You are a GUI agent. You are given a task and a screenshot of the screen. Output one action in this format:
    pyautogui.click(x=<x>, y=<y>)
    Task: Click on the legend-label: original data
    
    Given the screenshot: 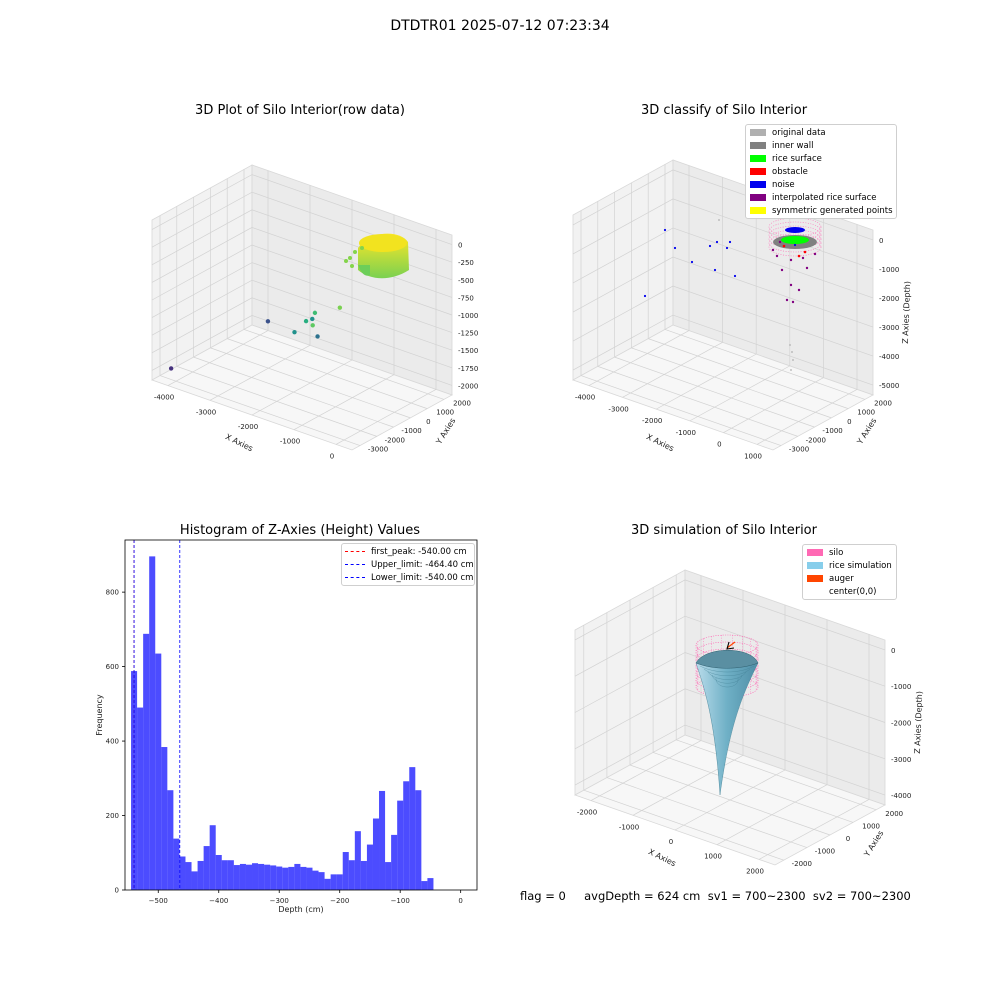 What is the action you would take?
    pyautogui.click(x=799, y=132)
    